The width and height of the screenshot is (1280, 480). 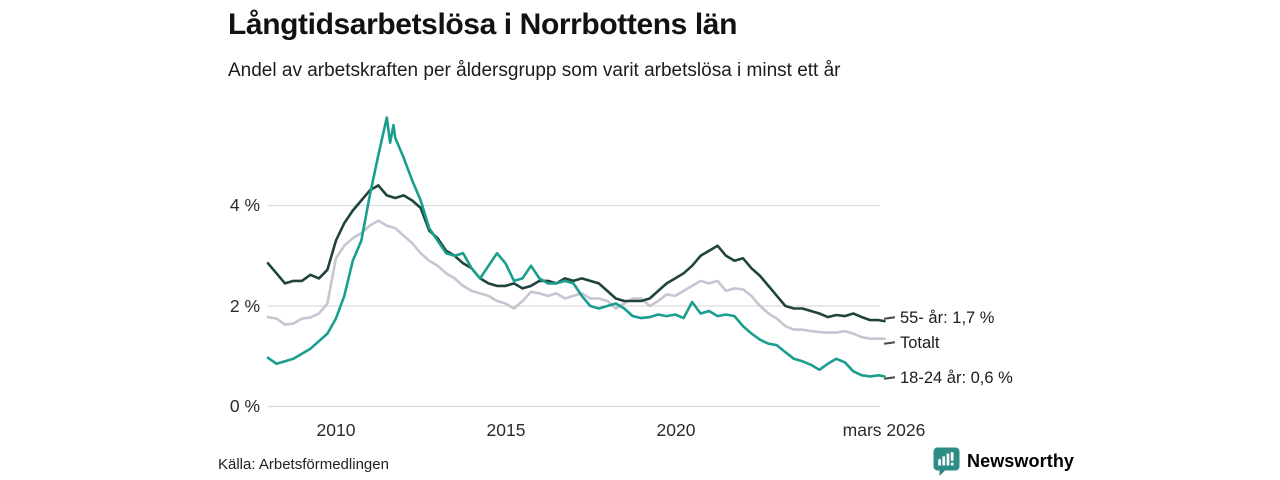 I want to click on series-label-text: Totalt, so click(x=920, y=342).